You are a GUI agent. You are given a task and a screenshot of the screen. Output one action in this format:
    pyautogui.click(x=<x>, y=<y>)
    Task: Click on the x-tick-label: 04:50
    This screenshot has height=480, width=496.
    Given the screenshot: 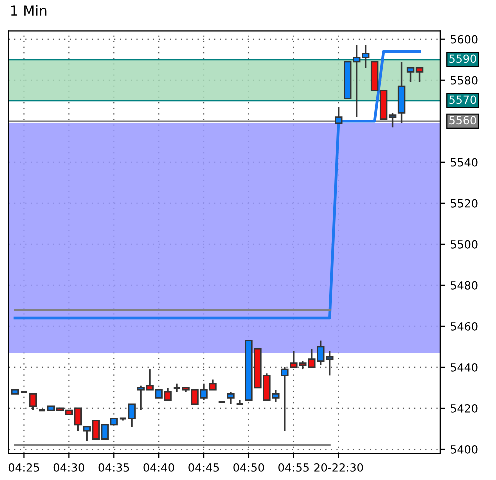 What is the action you would take?
    pyautogui.click(x=249, y=468)
    